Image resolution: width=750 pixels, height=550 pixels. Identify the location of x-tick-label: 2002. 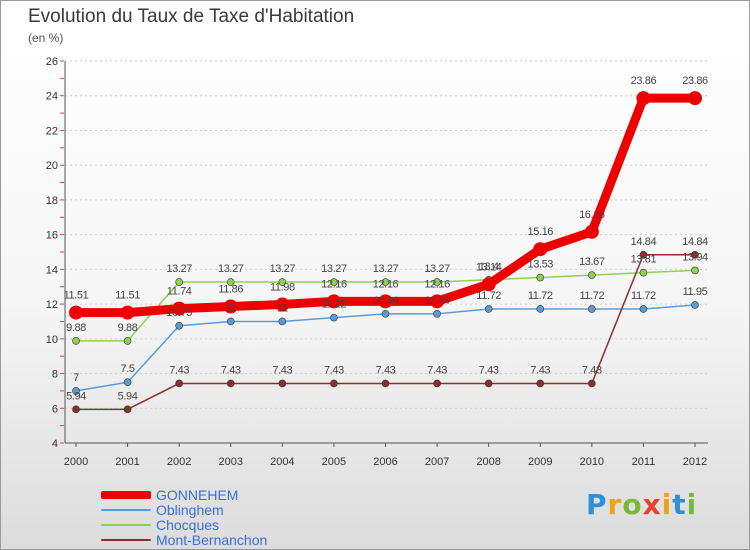
(179, 462).